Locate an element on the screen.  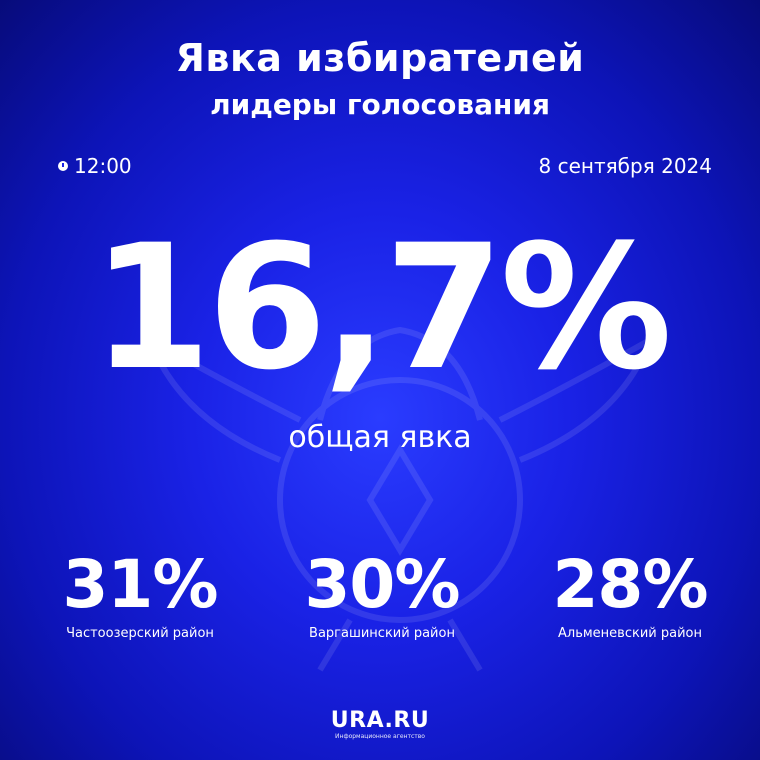
time-stamp: 12:00 is located at coordinates (95, 166).